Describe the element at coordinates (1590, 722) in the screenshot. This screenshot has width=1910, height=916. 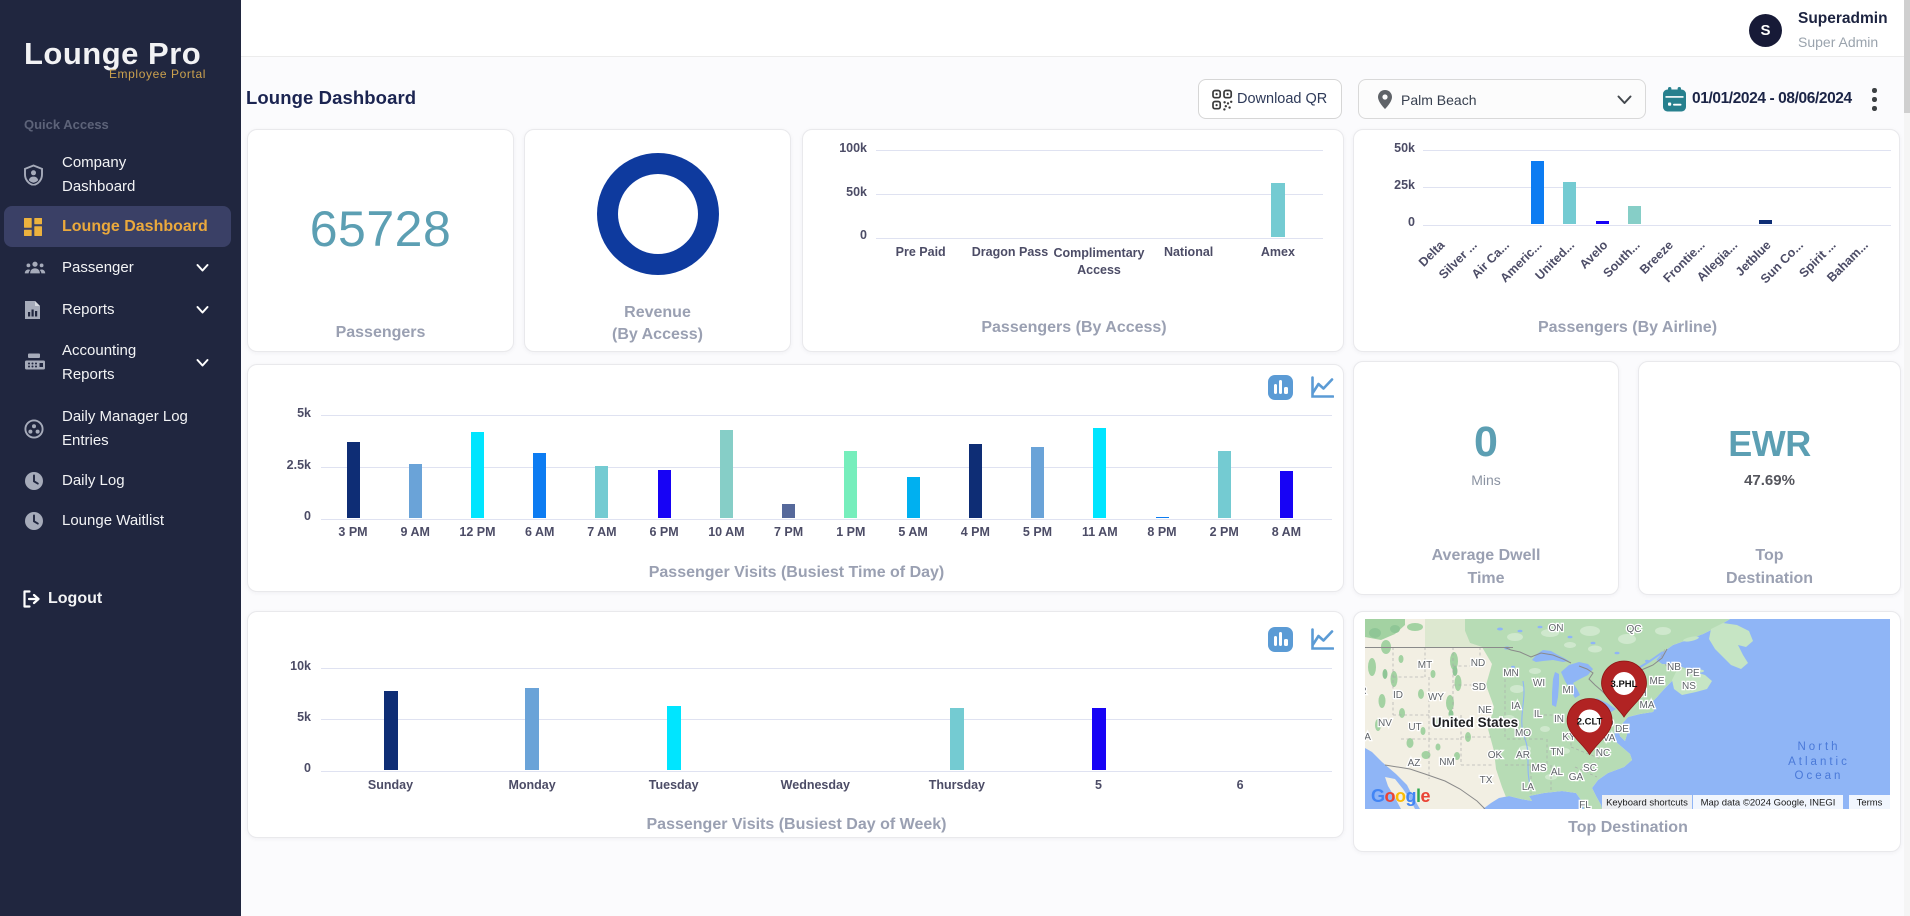
I see `svg-text: 2.CLT` at that location.